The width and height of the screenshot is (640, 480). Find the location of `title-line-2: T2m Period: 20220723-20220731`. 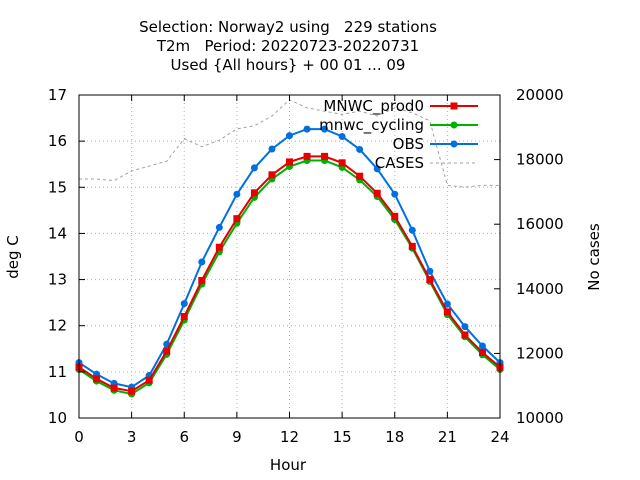

title-line-2: T2m Period: 20220723-20220731 is located at coordinates (287, 46).